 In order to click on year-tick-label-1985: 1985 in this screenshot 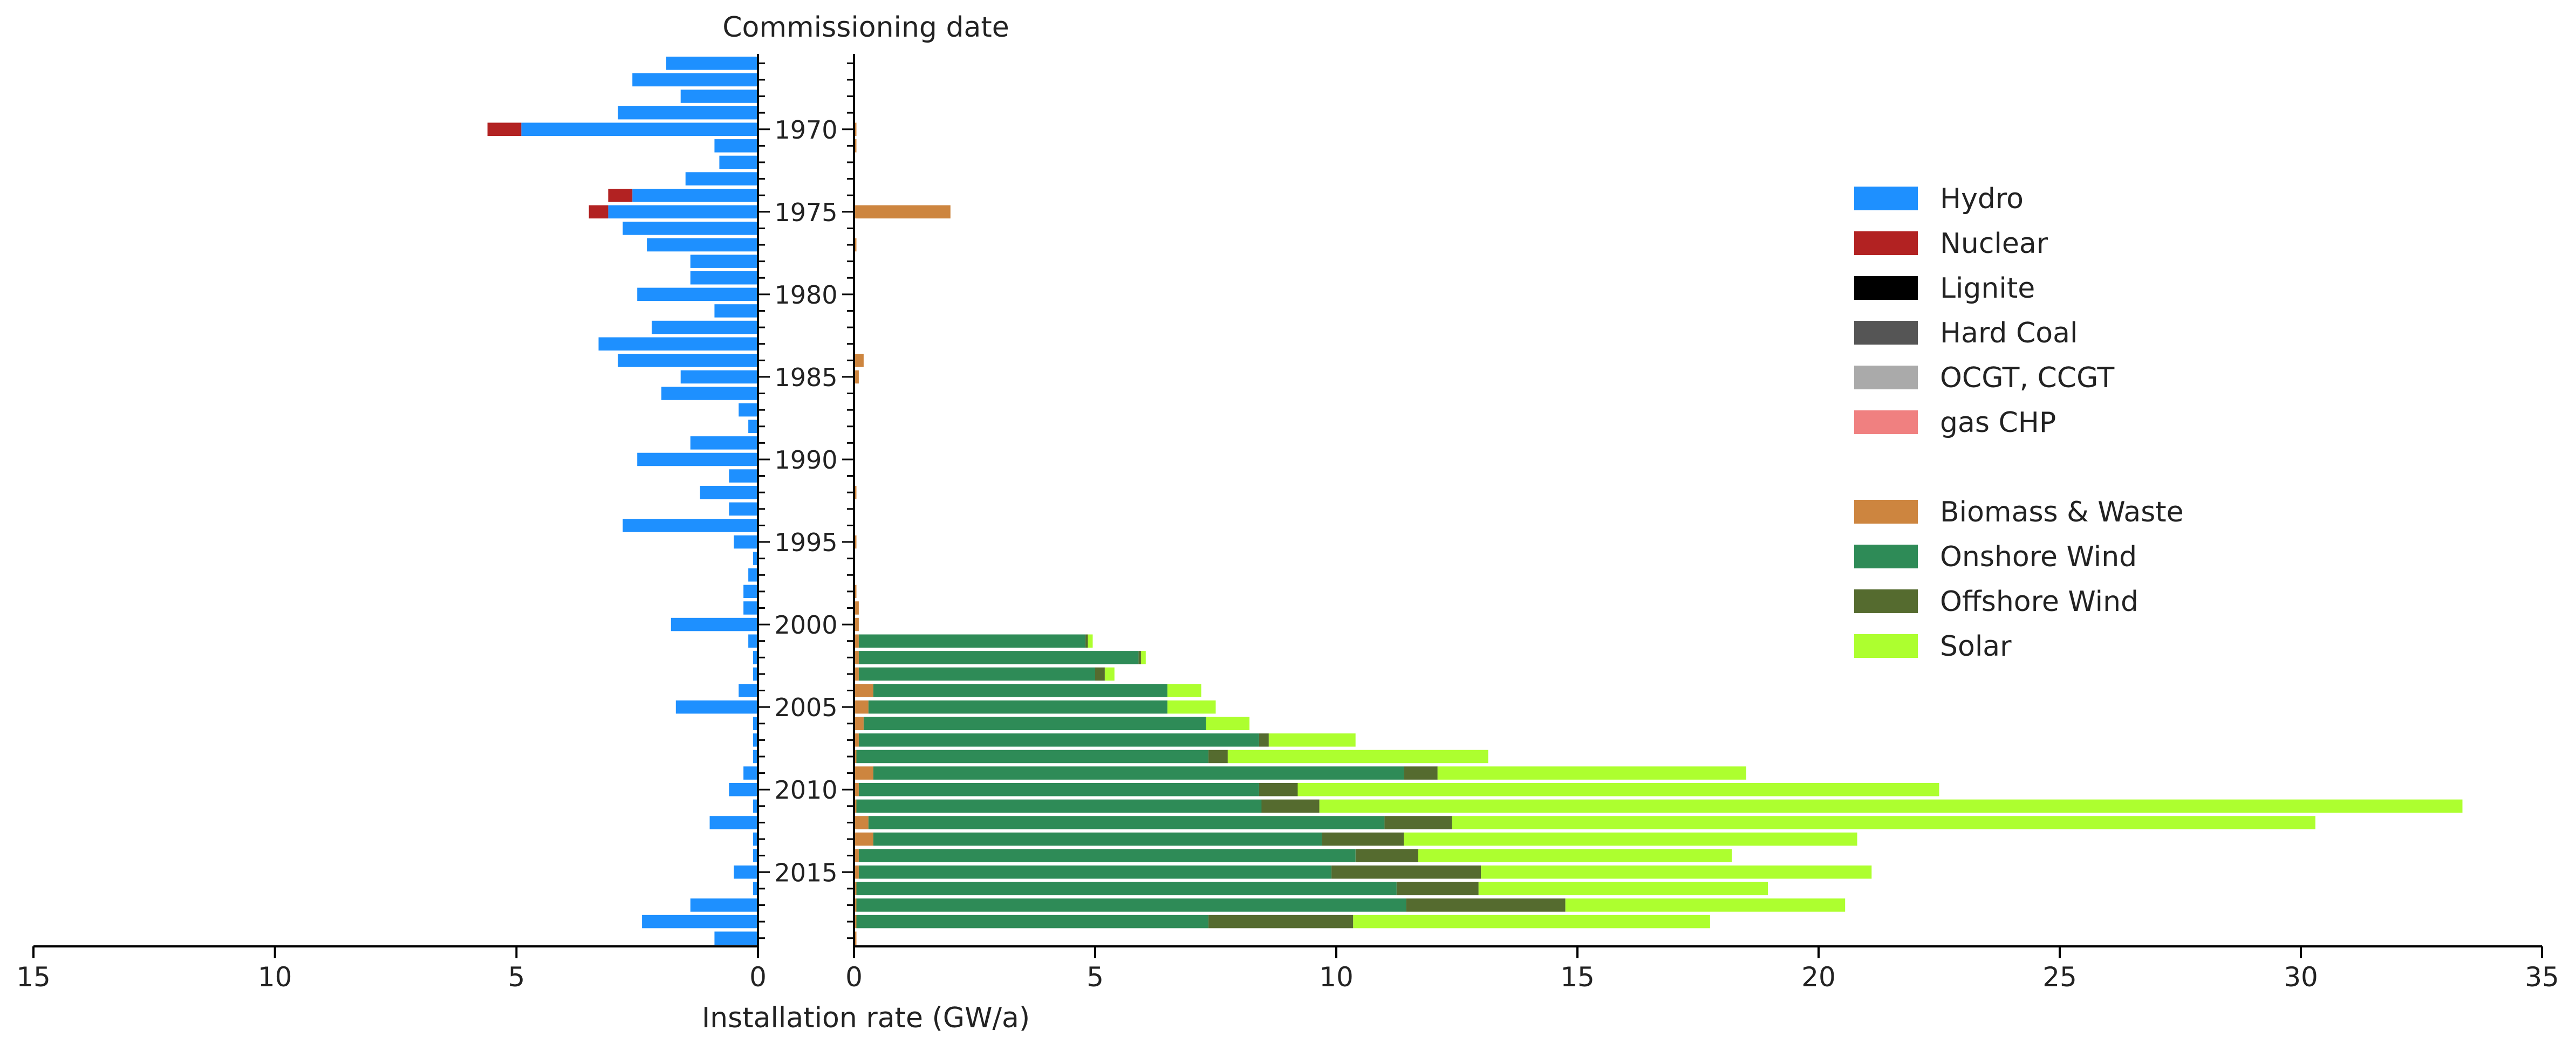, I will do `click(805, 377)`.